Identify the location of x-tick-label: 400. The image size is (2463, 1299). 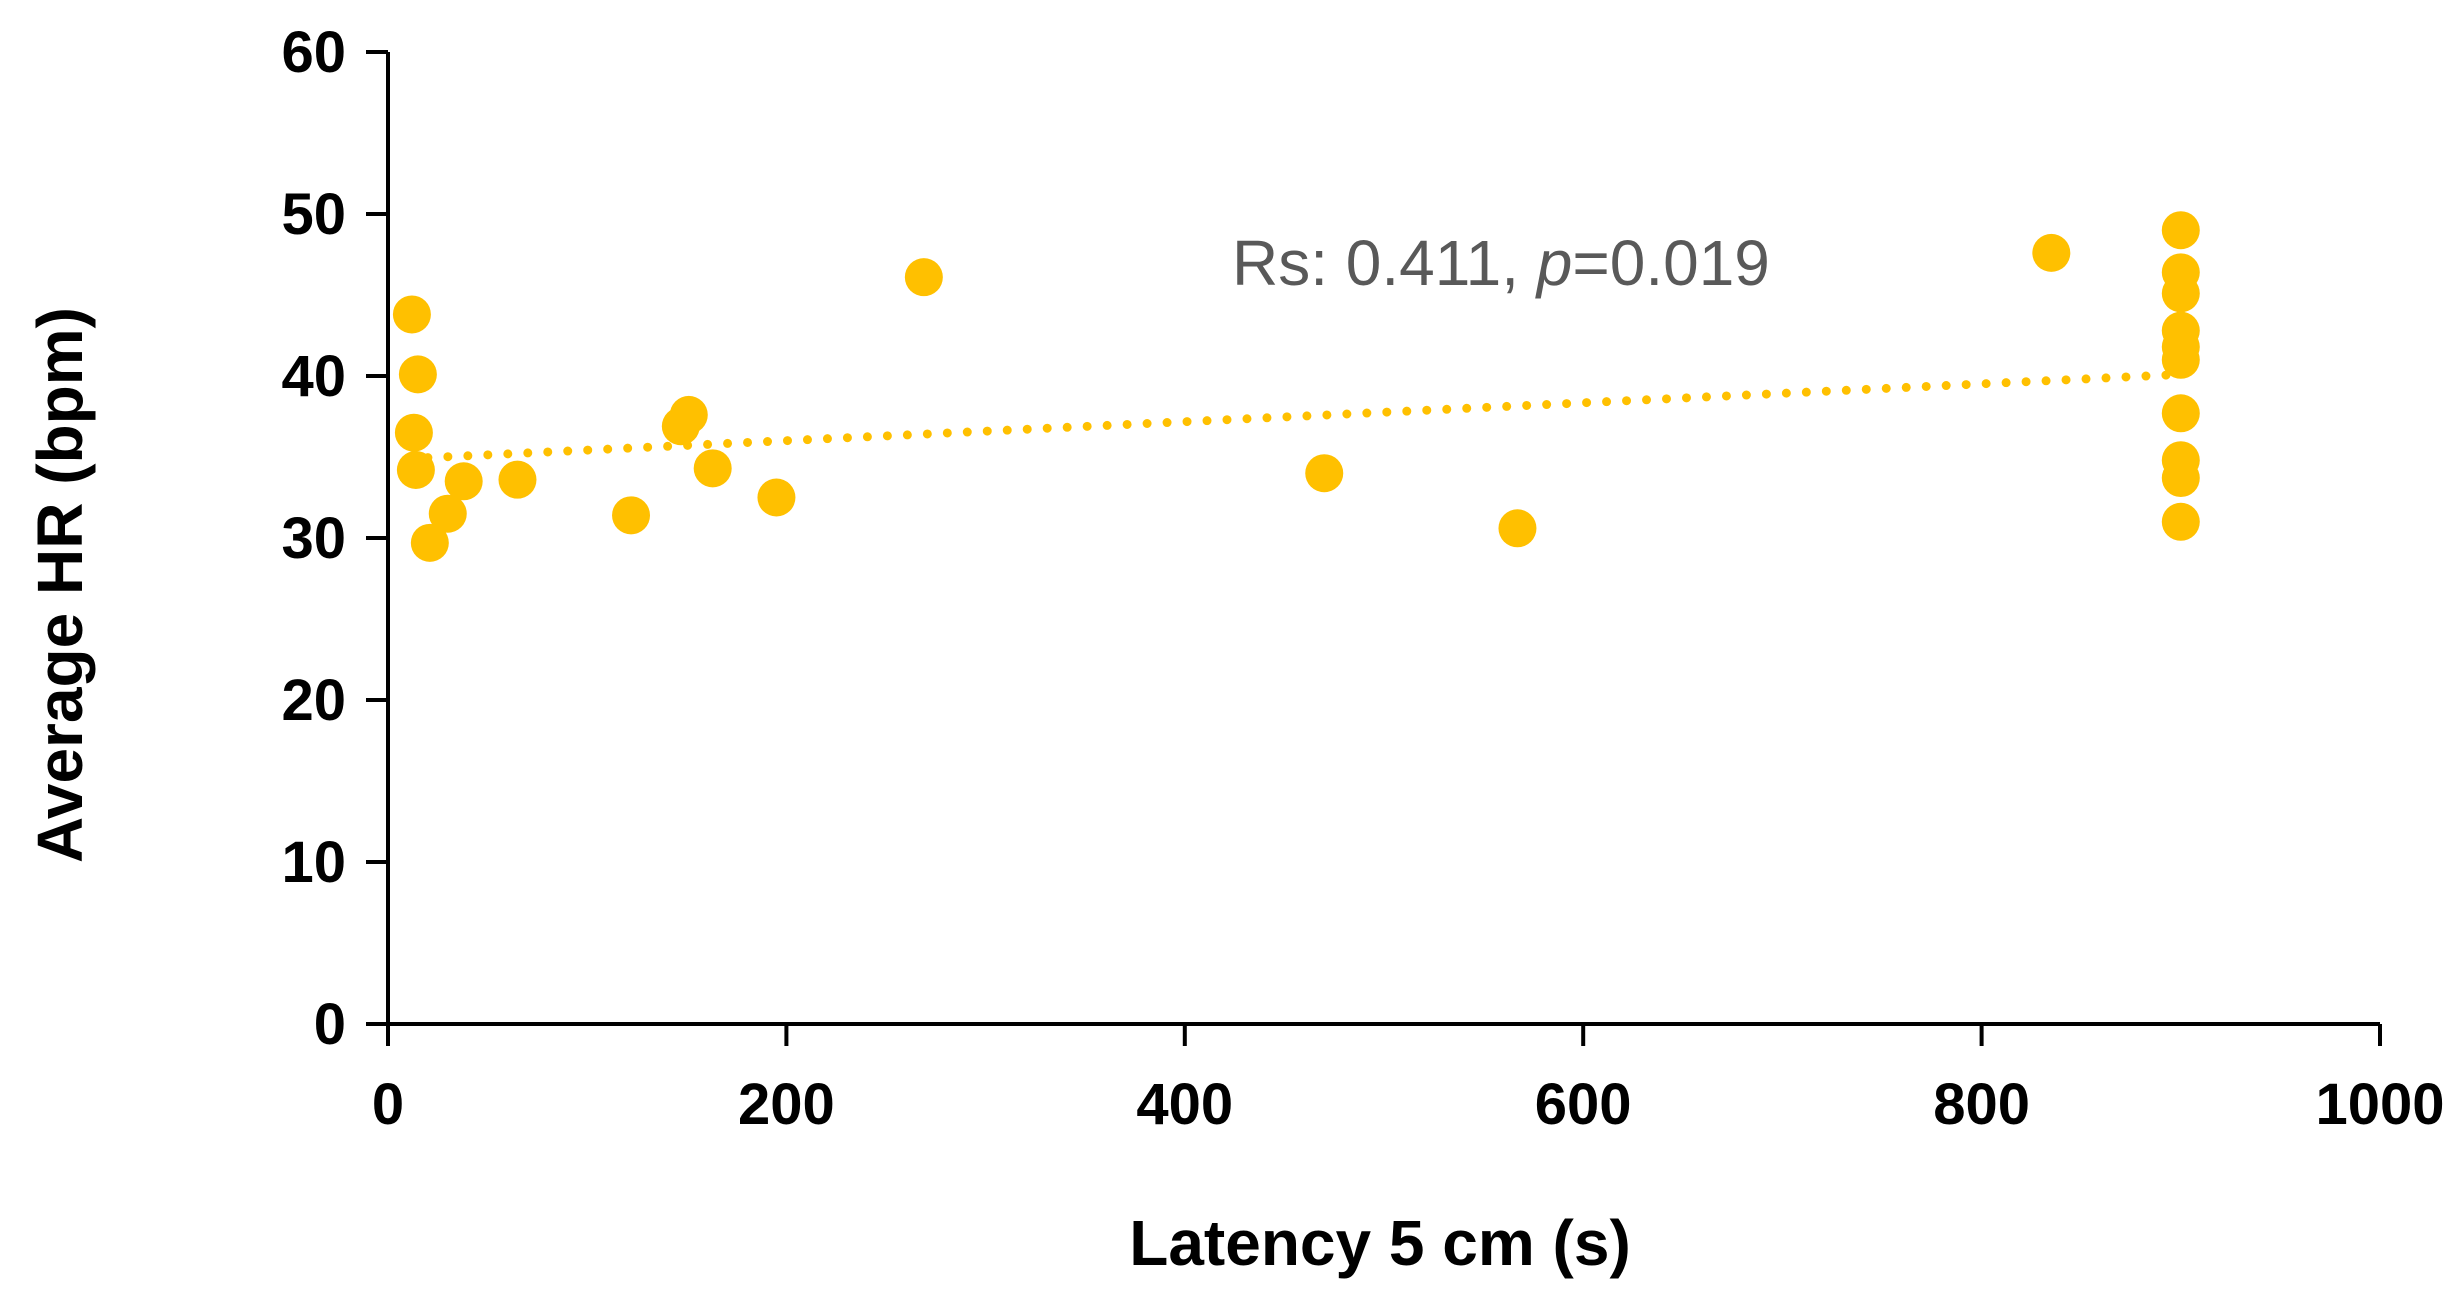
(1184, 1104).